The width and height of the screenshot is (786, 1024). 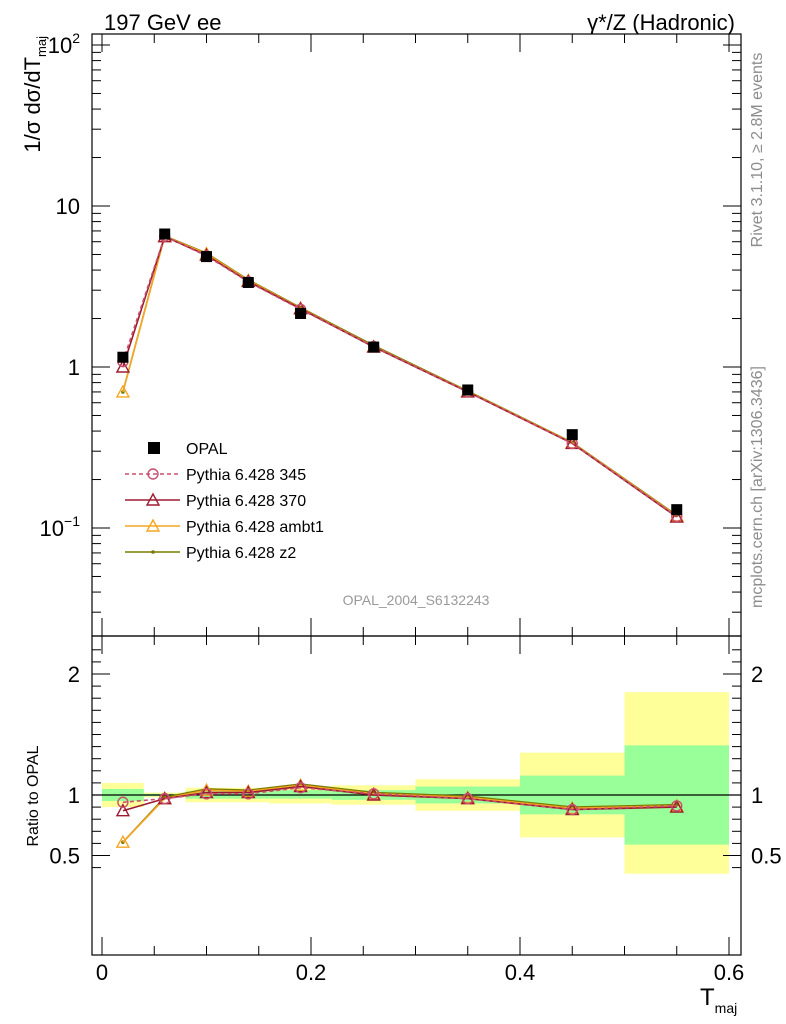 I want to click on ratio-y-tick-label-left: 1, so click(x=74, y=795).